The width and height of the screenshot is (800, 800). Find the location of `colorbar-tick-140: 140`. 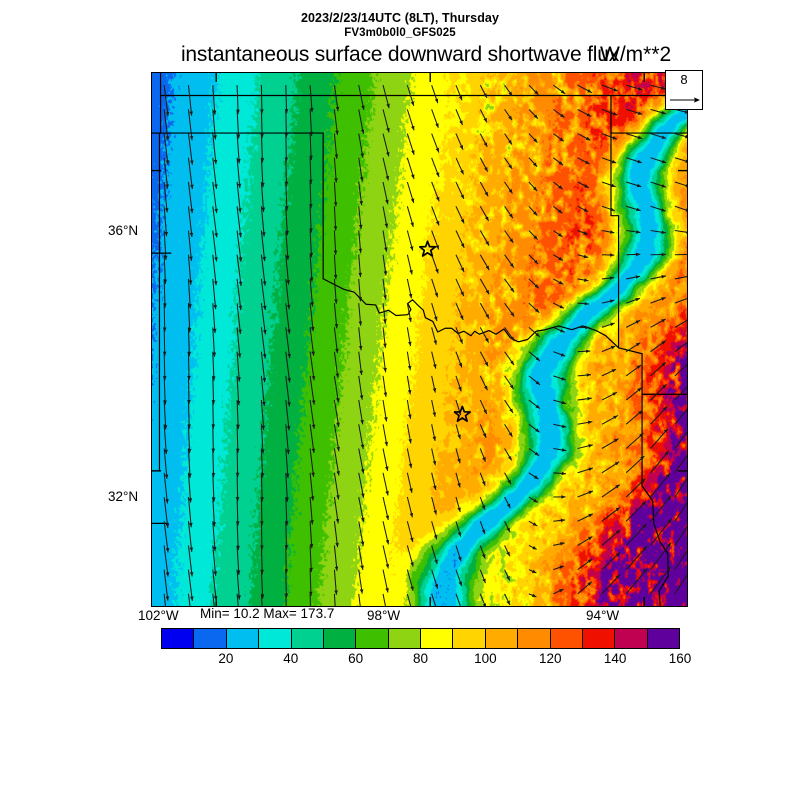

colorbar-tick-140: 140 is located at coordinates (615, 658).